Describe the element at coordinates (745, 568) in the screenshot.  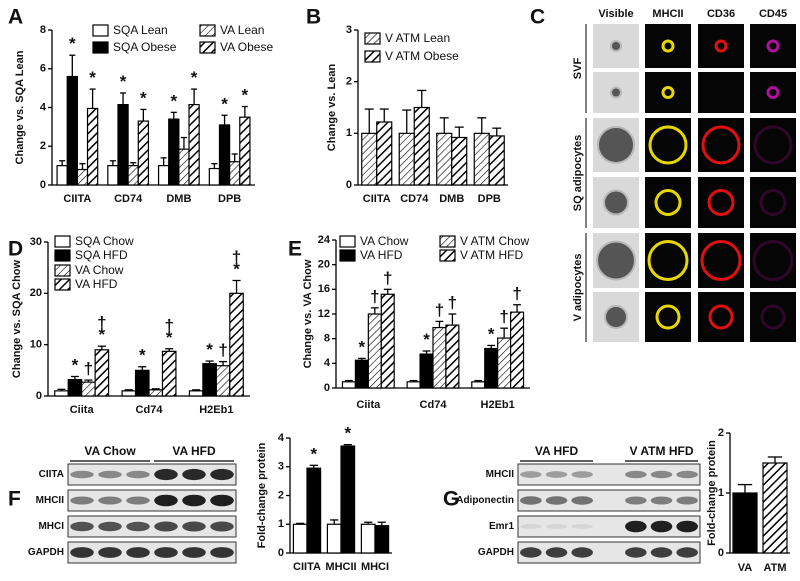
I see `x-tick-label: VA` at that location.